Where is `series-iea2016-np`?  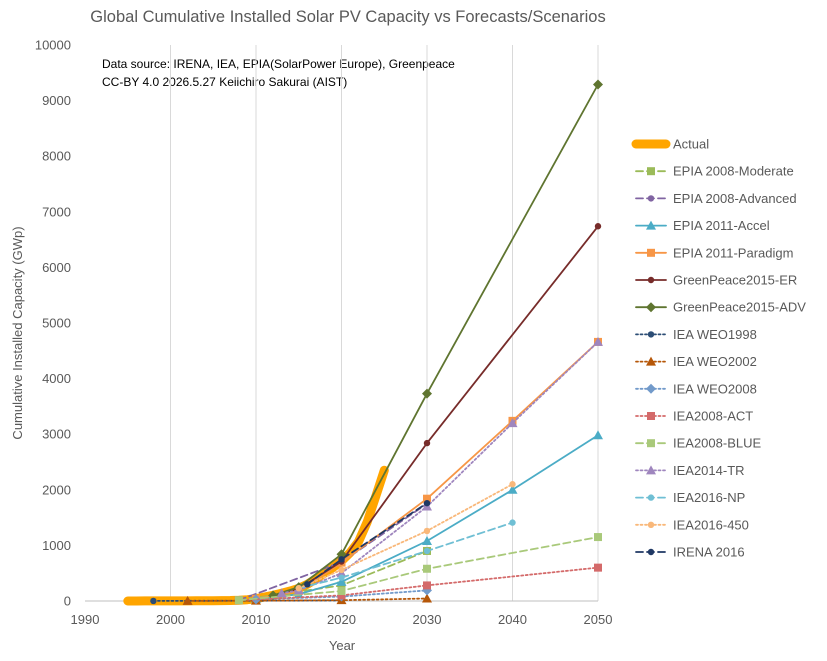 series-iea2016-np is located at coordinates (405, 555).